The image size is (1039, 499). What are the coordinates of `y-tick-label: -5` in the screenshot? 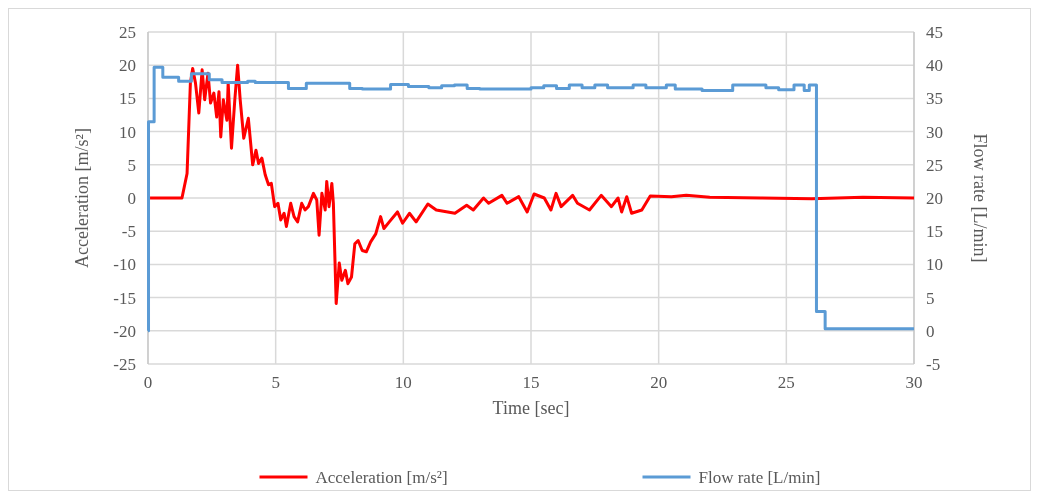 It's located at (128, 232).